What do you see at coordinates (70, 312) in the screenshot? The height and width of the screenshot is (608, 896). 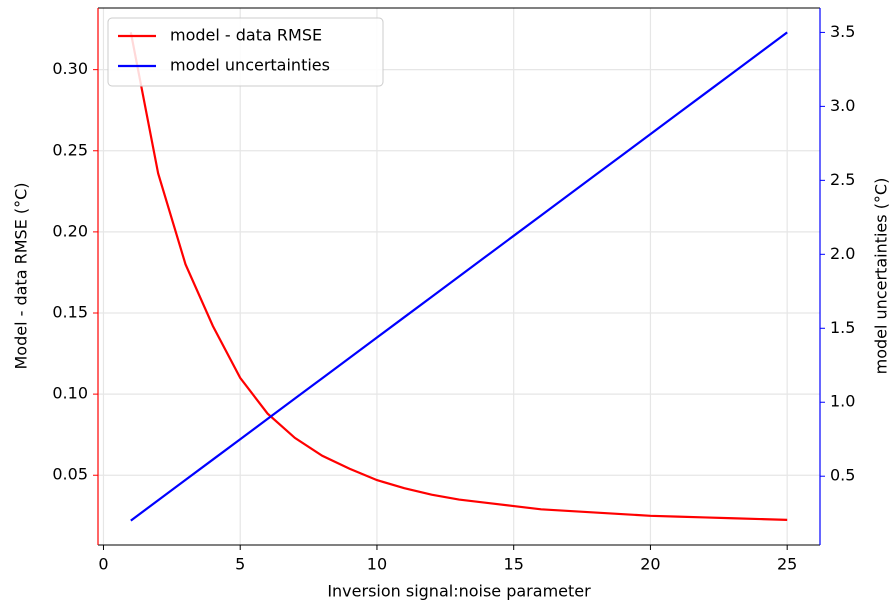 I see `y-tick-label: 0.15` at bounding box center [70, 312].